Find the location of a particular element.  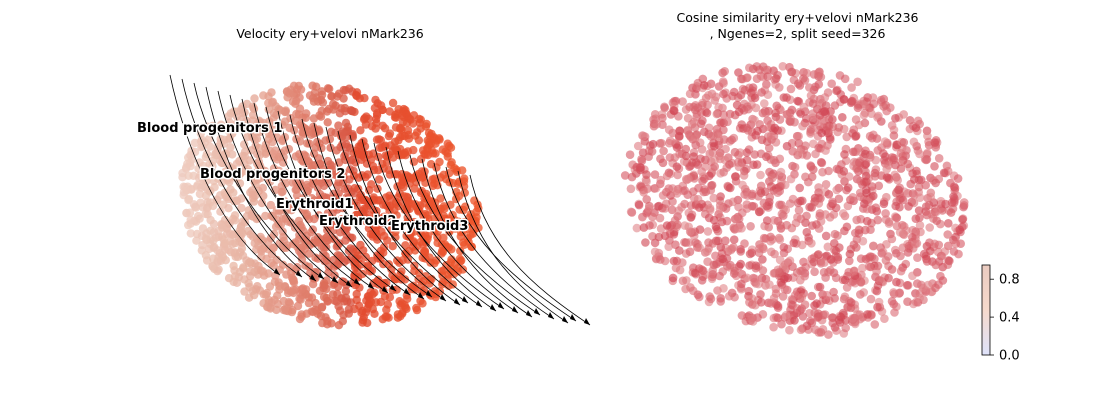

cluster-label-erythroid3: Erythroid3 is located at coordinates (429, 226).